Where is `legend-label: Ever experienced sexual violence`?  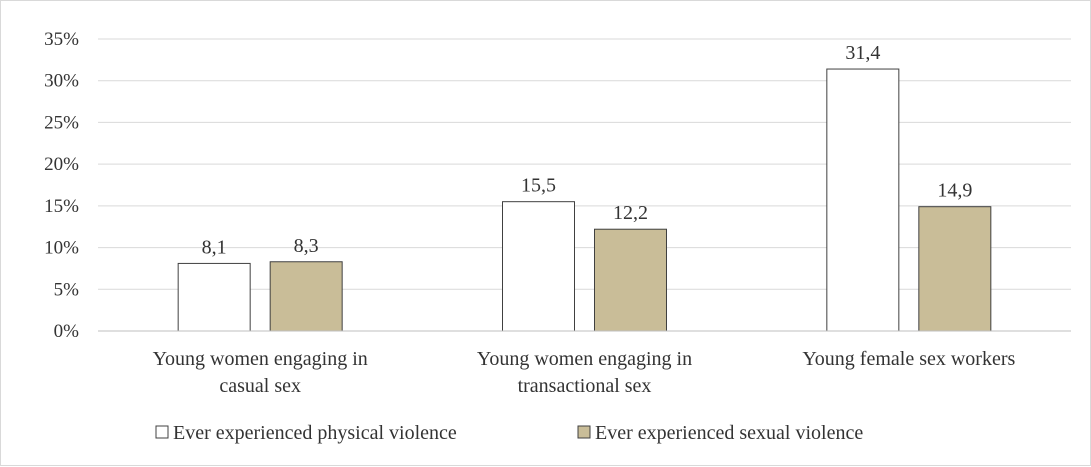 legend-label: Ever experienced sexual violence is located at coordinates (729, 433).